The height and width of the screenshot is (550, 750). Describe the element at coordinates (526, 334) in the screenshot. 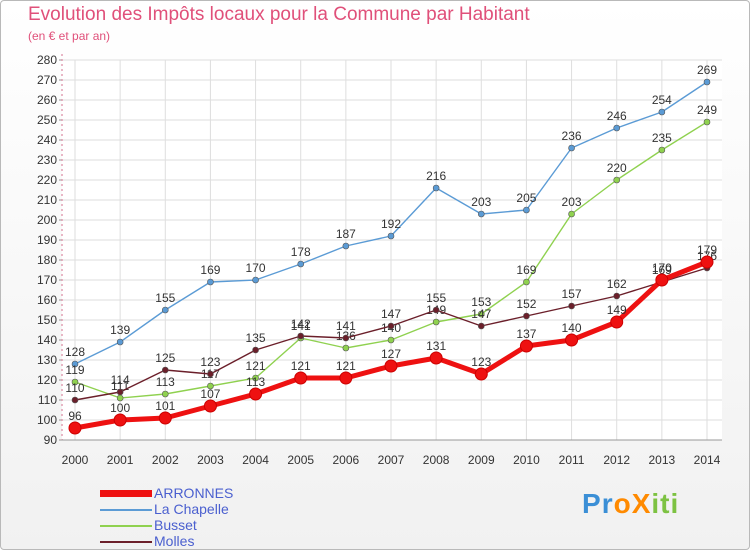

I see `data-label-arronnes: 137` at that location.